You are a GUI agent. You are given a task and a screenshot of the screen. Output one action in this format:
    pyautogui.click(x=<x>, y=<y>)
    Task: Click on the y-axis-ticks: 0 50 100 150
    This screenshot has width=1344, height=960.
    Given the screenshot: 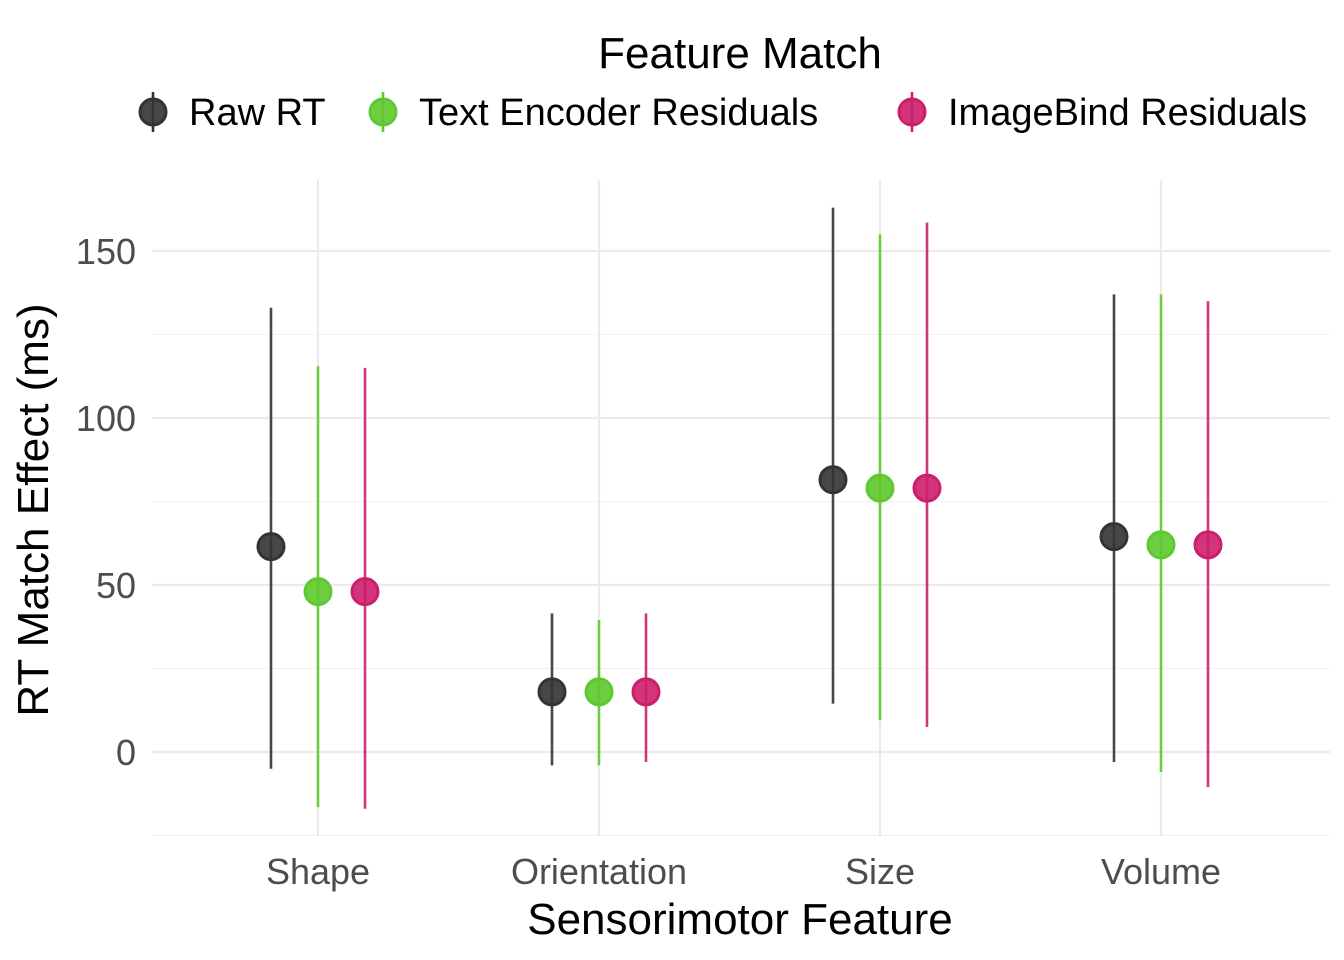 What is the action you would take?
    pyautogui.click(x=106, y=502)
    